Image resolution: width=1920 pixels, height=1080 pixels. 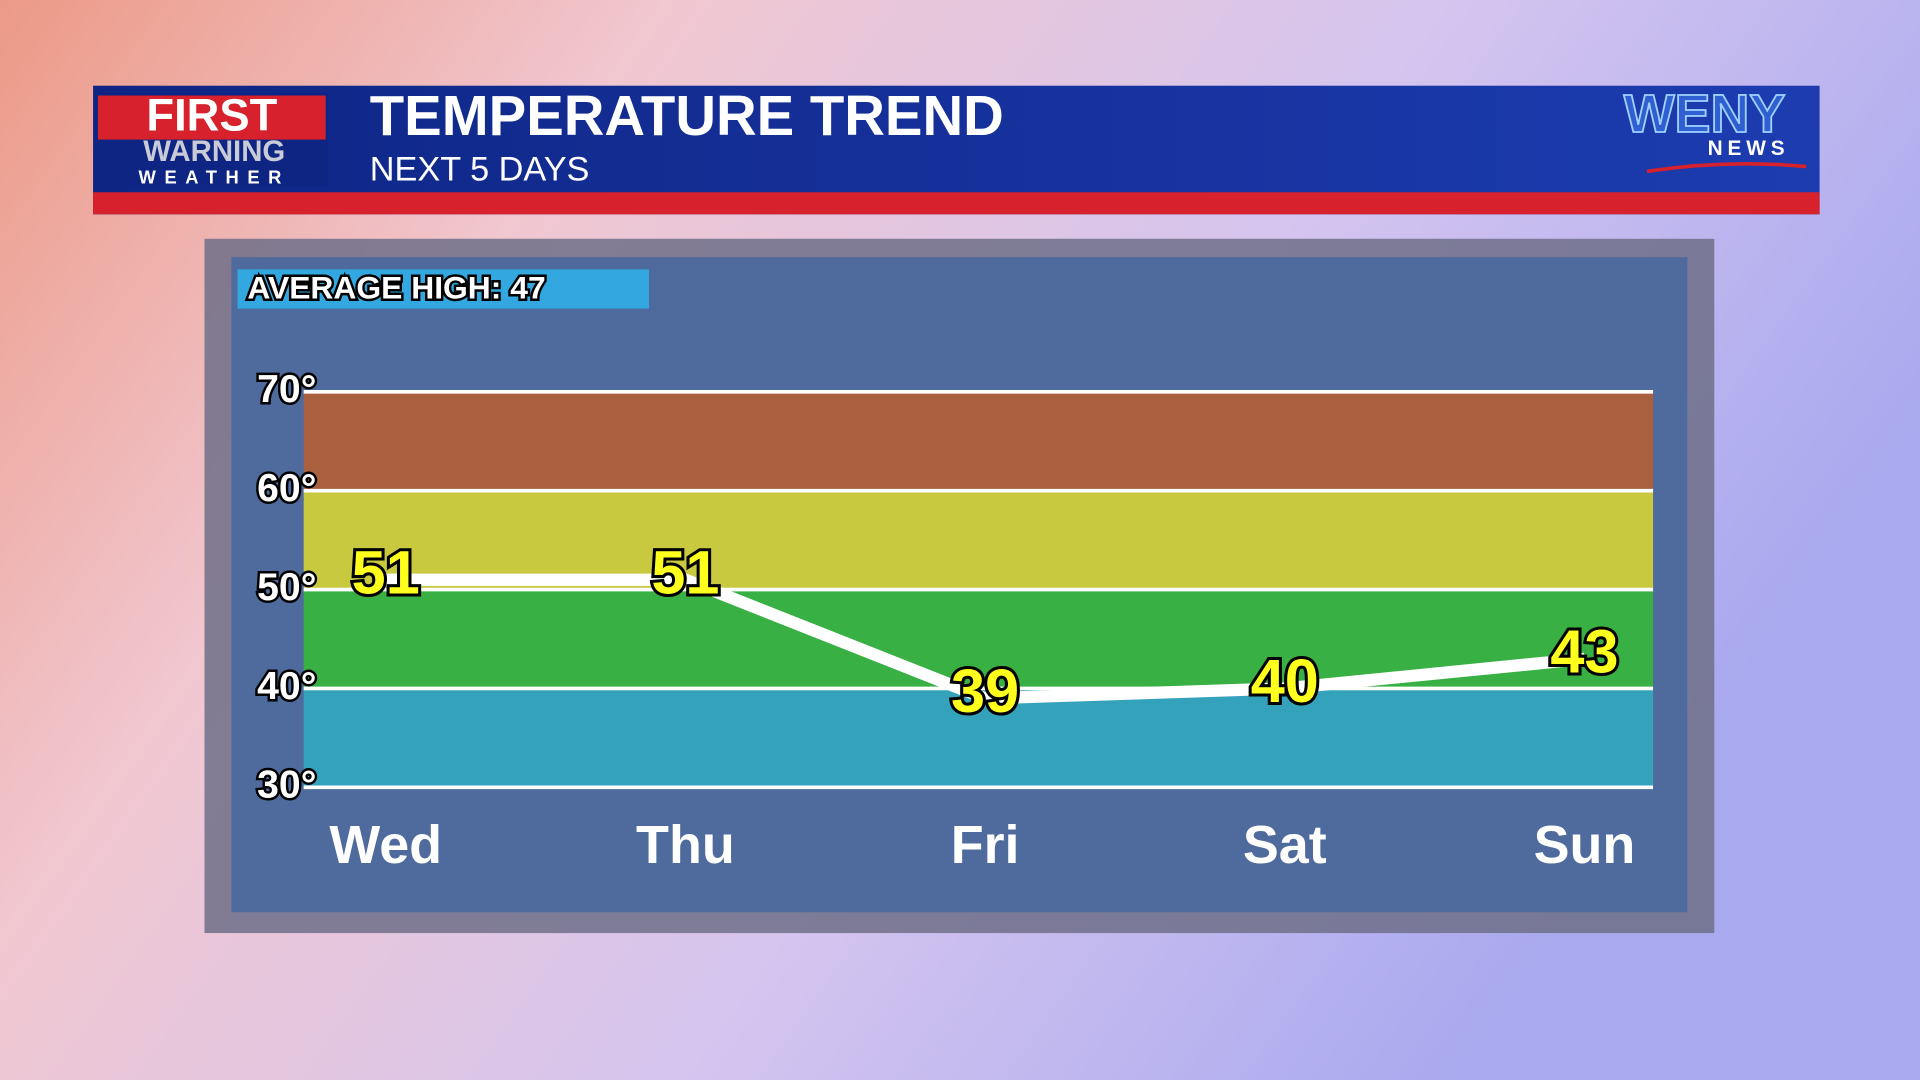 I want to click on chart-title: TEMPERATURE TREND, so click(x=687, y=115).